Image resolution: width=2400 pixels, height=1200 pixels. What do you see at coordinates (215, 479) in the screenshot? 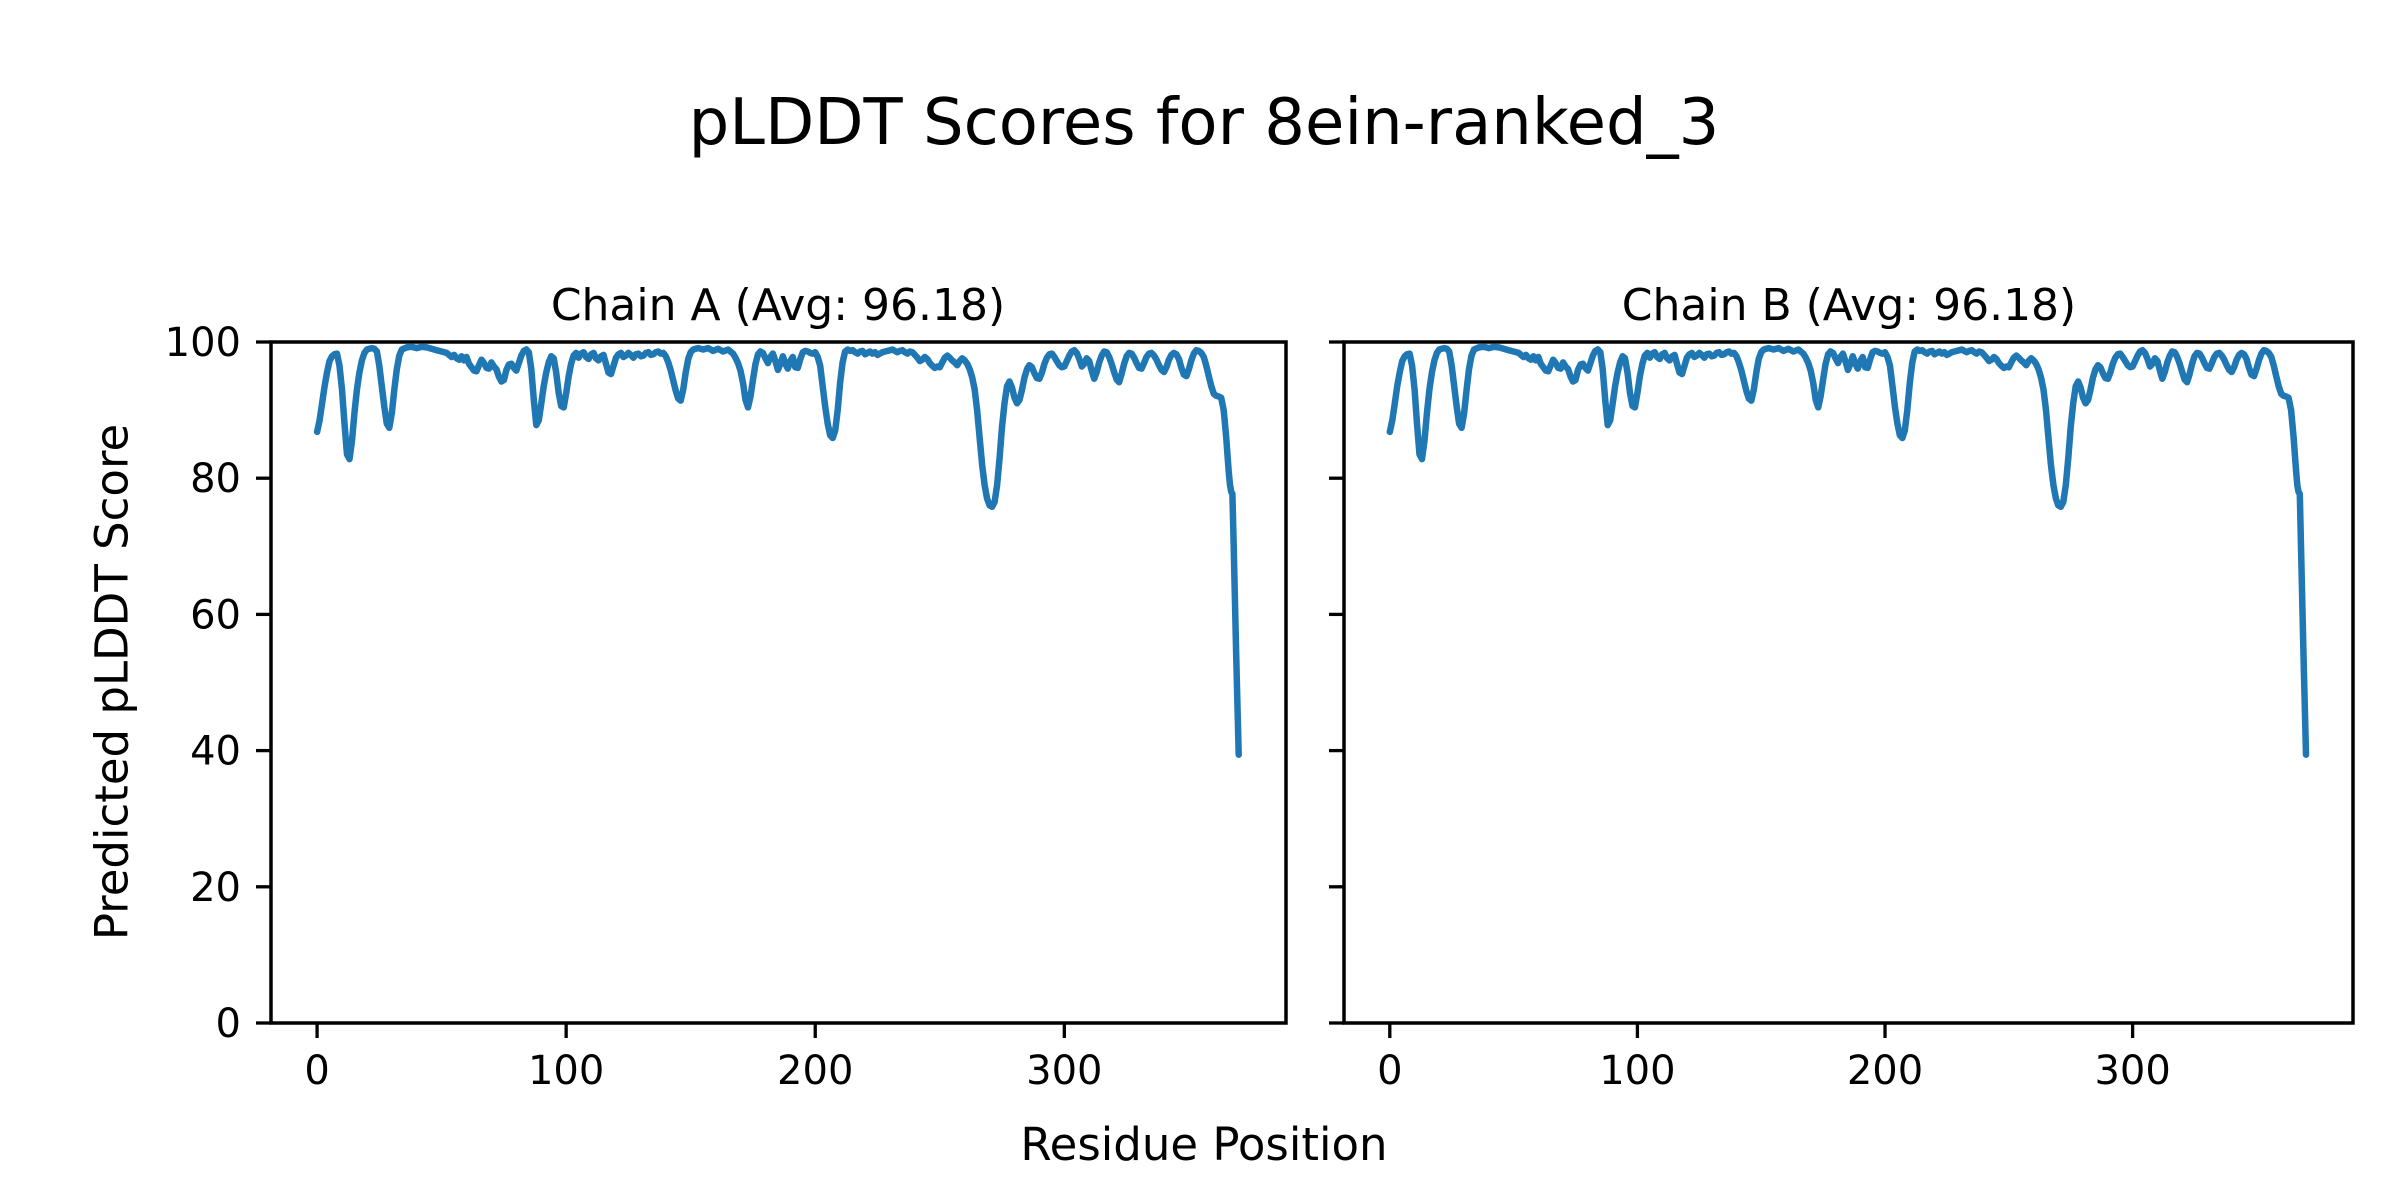
I see `y-tick-label: 80` at bounding box center [215, 479].